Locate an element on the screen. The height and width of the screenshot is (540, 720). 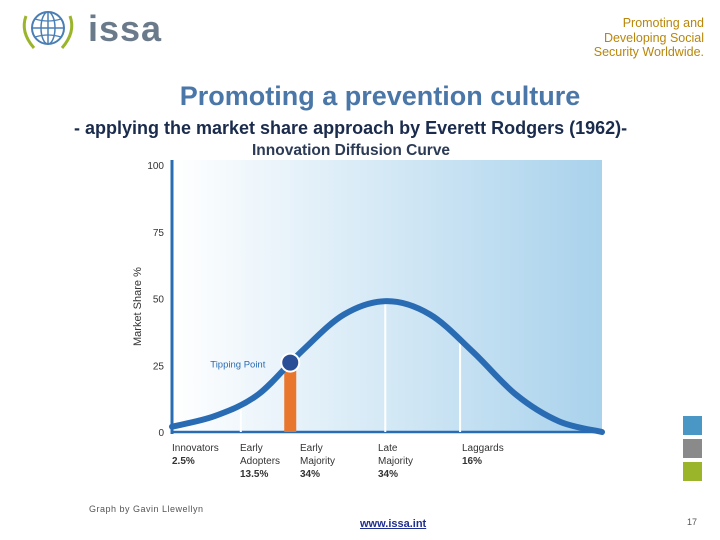
y-ticks: 0 25 50 75 100 is located at coordinates (155, 300).